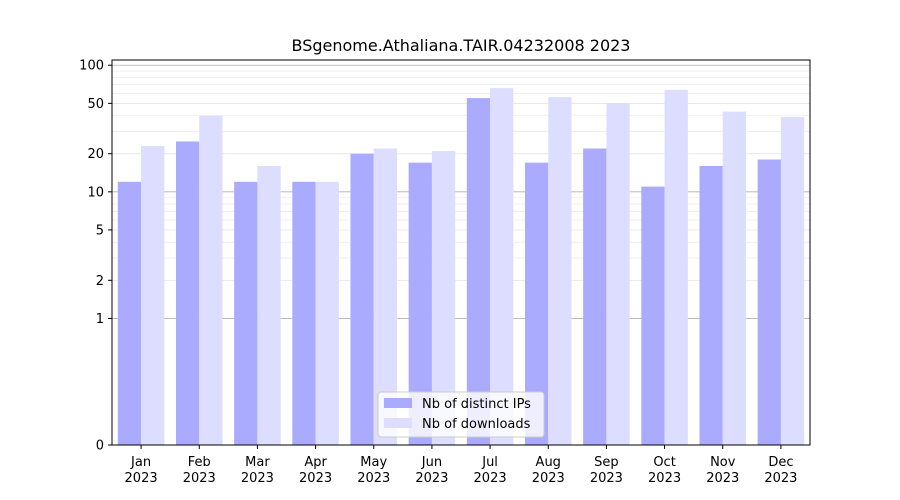  What do you see at coordinates (140, 462) in the screenshot?
I see `x-tick-label-month: Jan` at bounding box center [140, 462].